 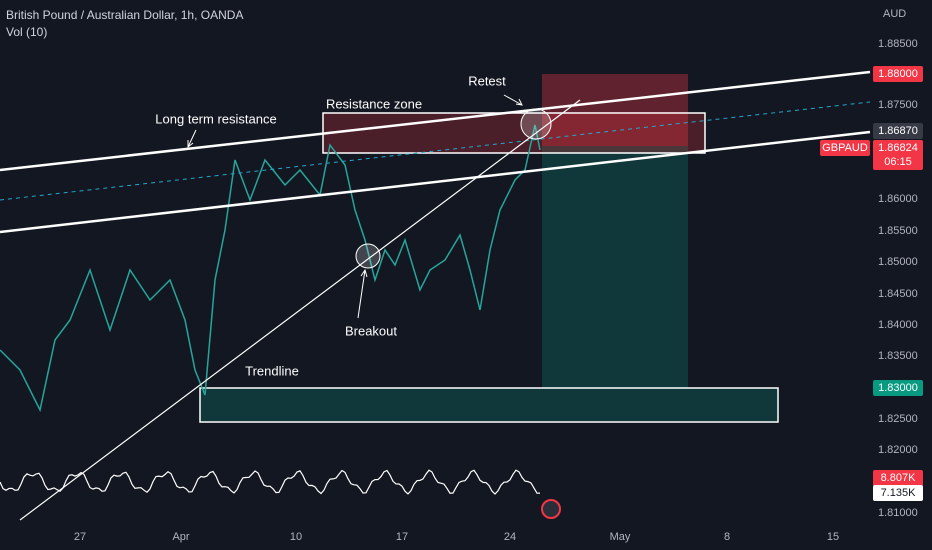 What do you see at coordinates (456, 537) in the screenshot?
I see `time-axis: 27 Apr 10 17 24 May 8 15` at bounding box center [456, 537].